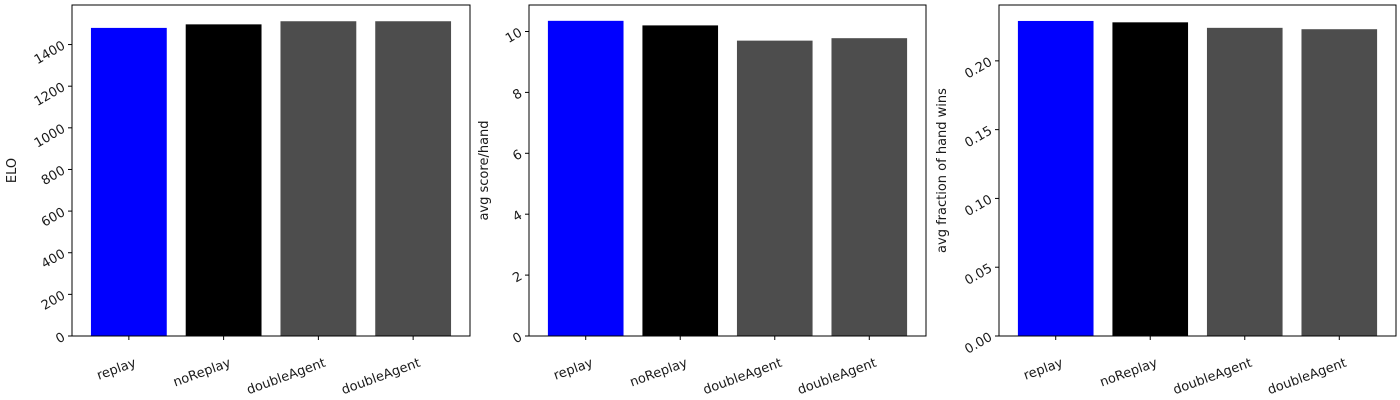 Image resolution: width=1400 pixels, height=400 pixels. Describe the element at coordinates (978, 205) in the screenshot. I see `y-tick-label: 0.10` at that location.